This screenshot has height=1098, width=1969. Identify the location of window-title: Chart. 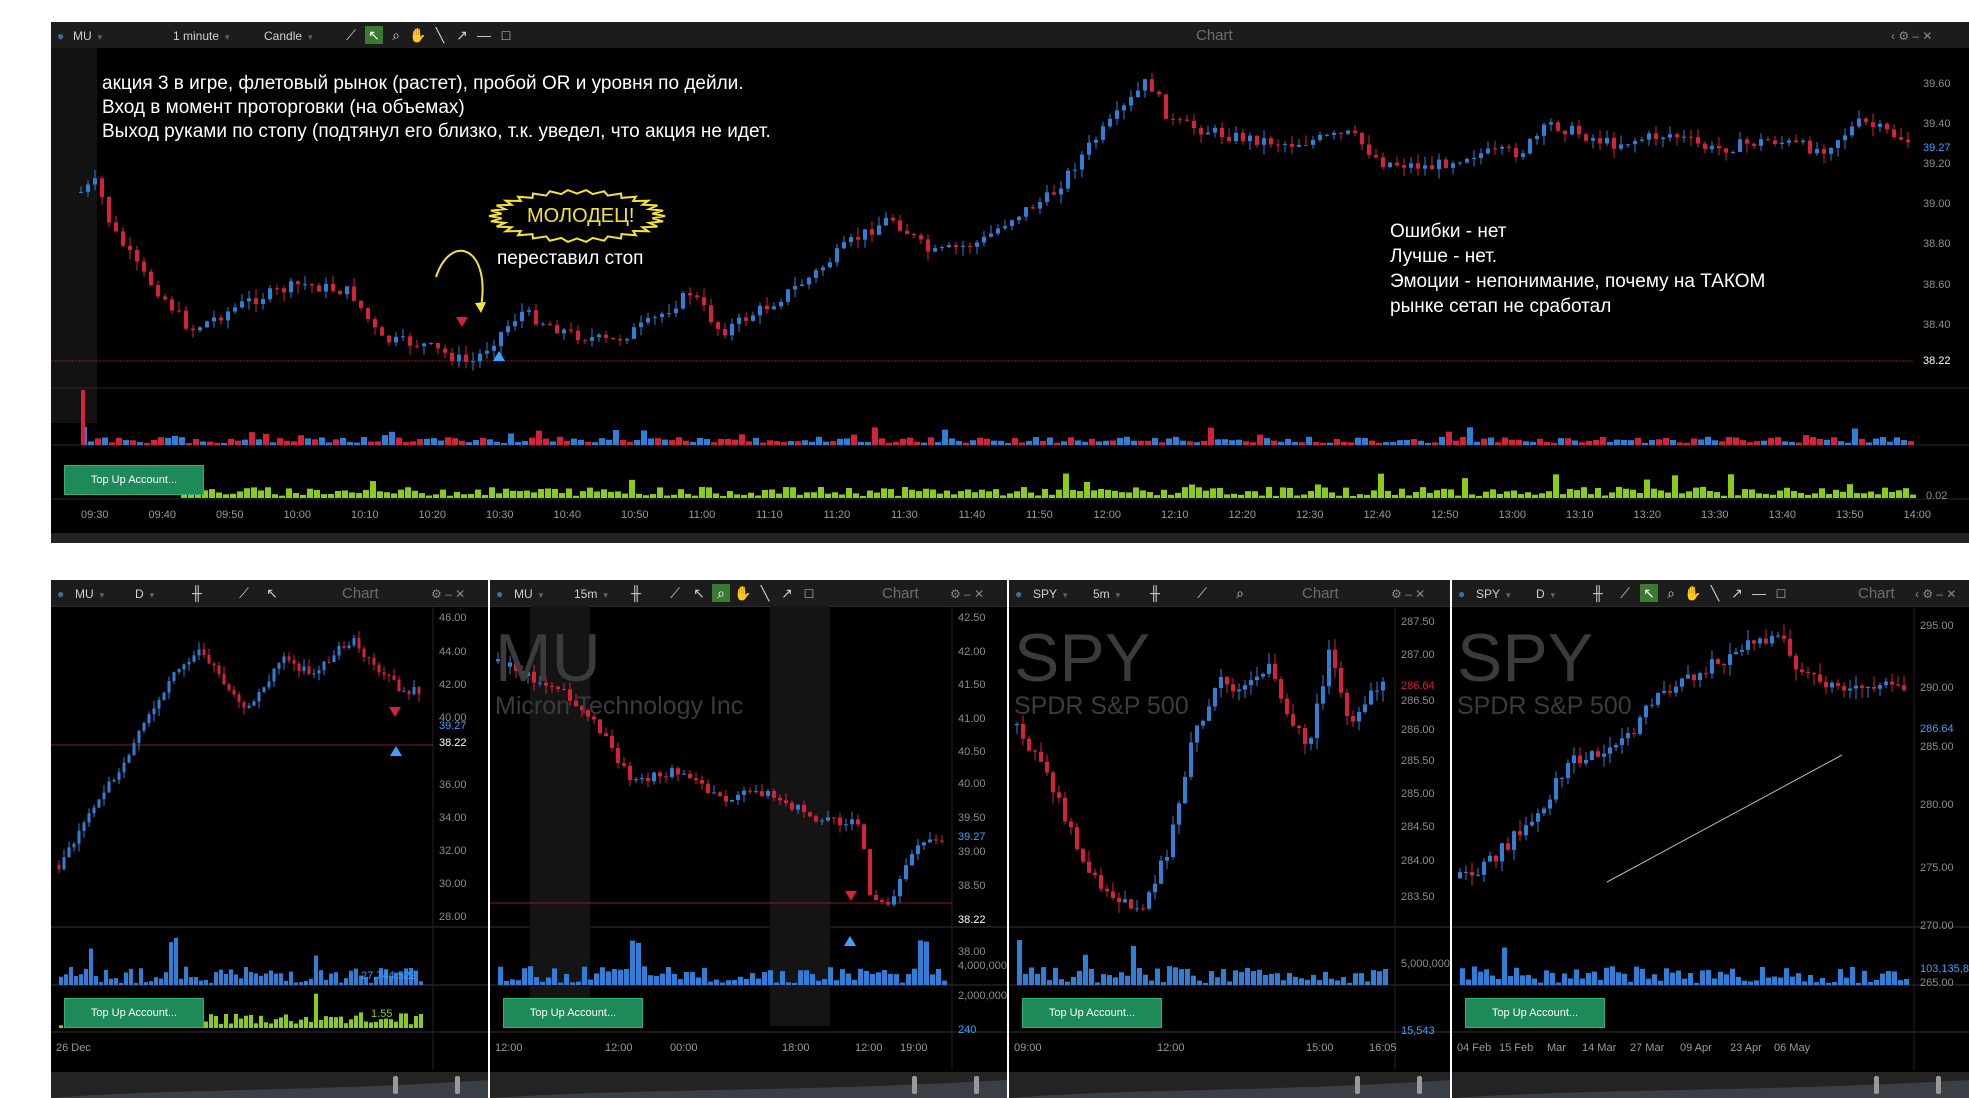
(900, 593).